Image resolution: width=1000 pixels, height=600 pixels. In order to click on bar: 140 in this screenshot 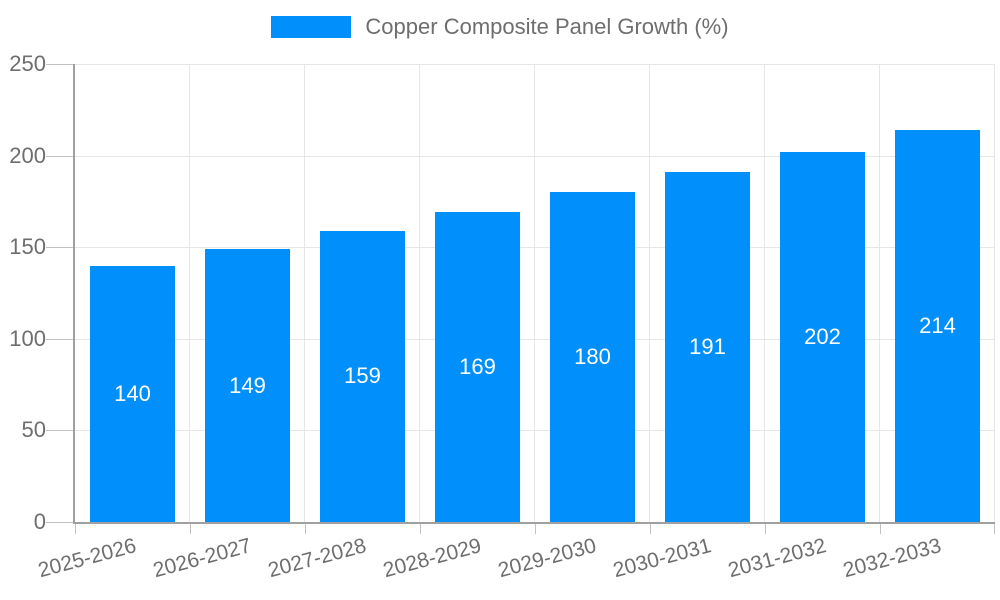, I will do `click(132, 393)`.